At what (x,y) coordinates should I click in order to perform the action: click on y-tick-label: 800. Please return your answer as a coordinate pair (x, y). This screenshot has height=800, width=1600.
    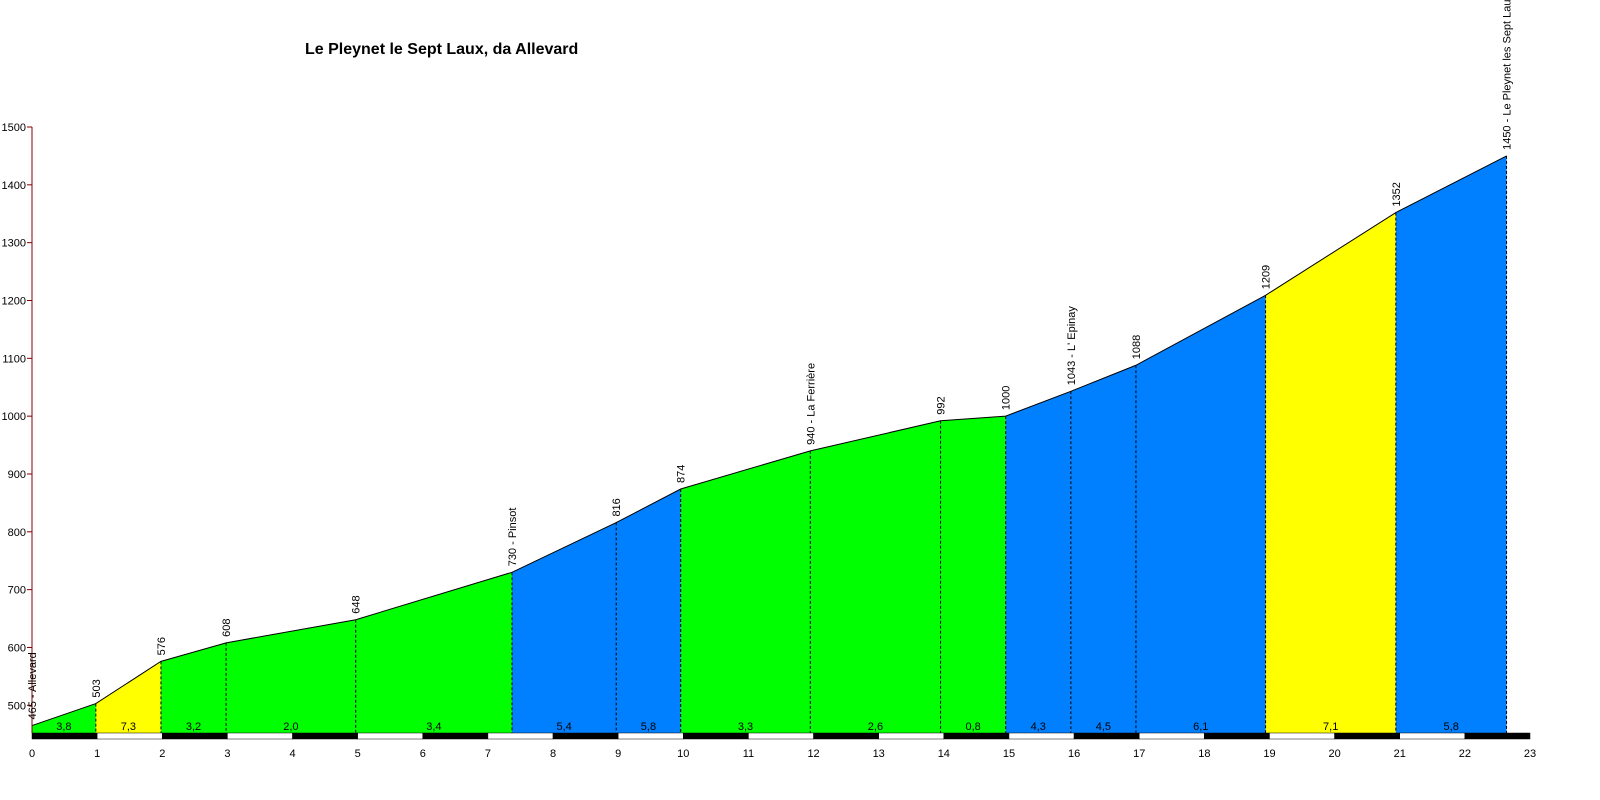
    Looking at the image, I should click on (17, 533).